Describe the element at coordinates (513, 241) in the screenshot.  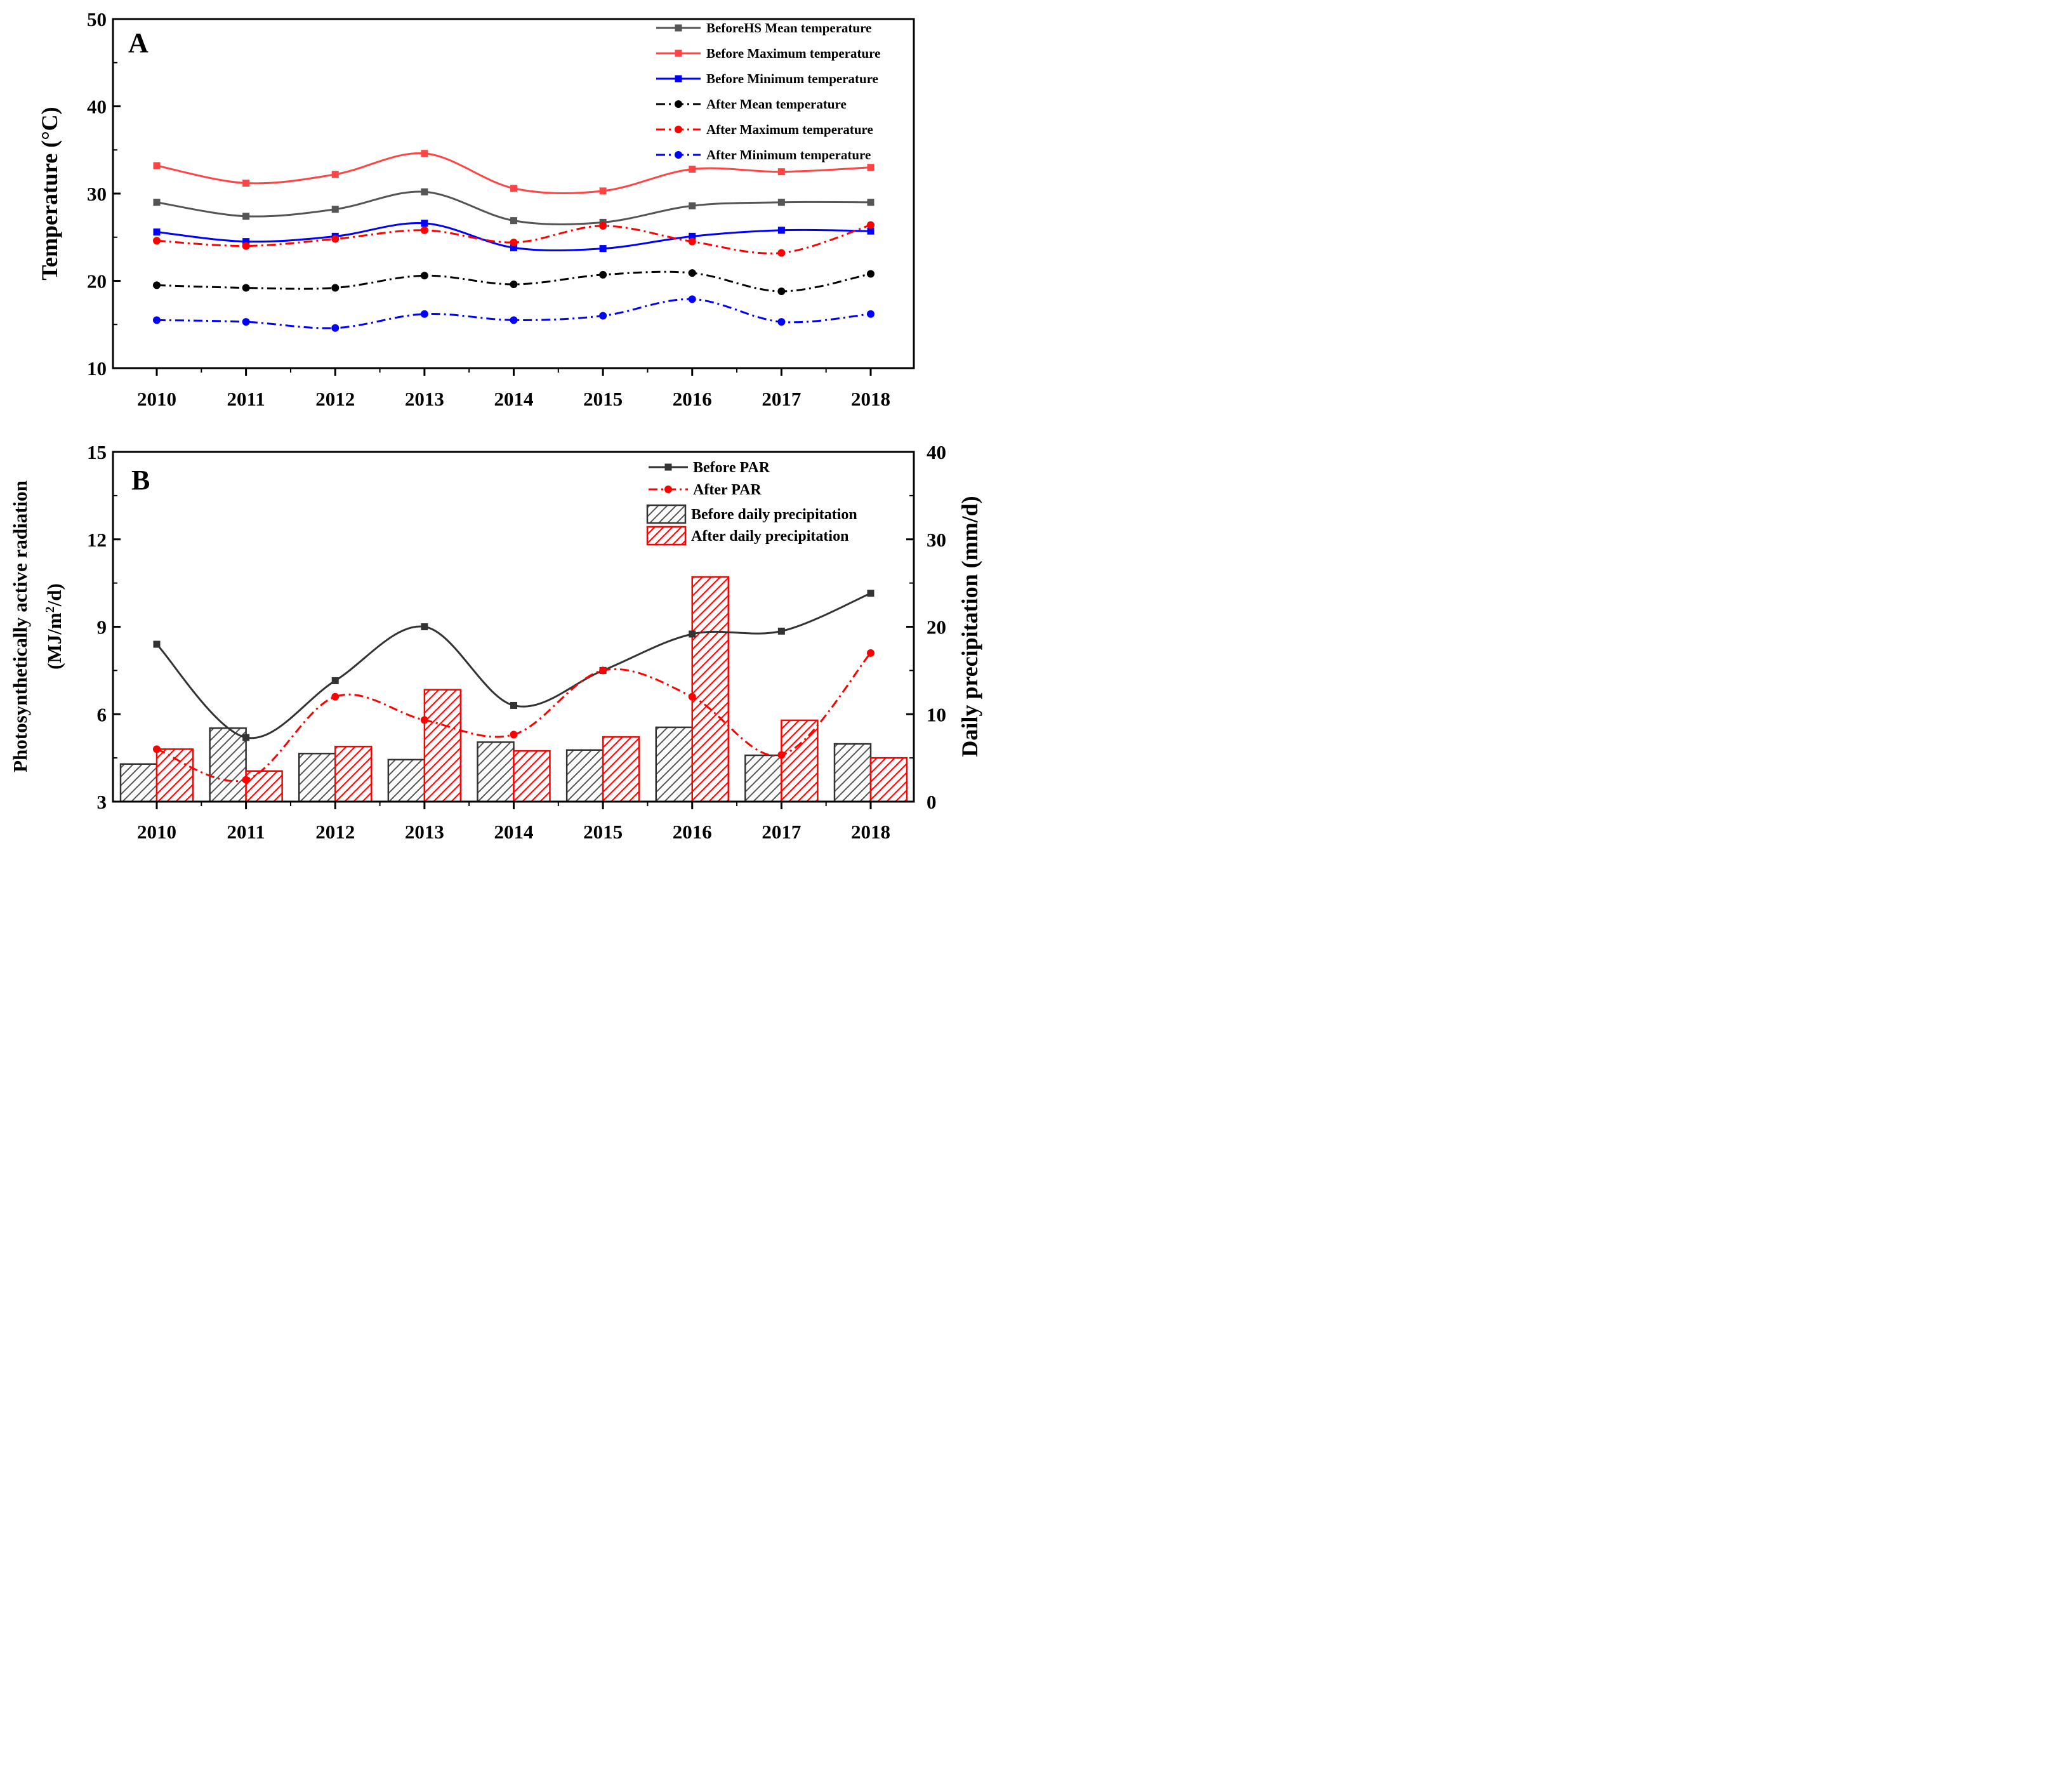
I see `panel-a-series` at that location.